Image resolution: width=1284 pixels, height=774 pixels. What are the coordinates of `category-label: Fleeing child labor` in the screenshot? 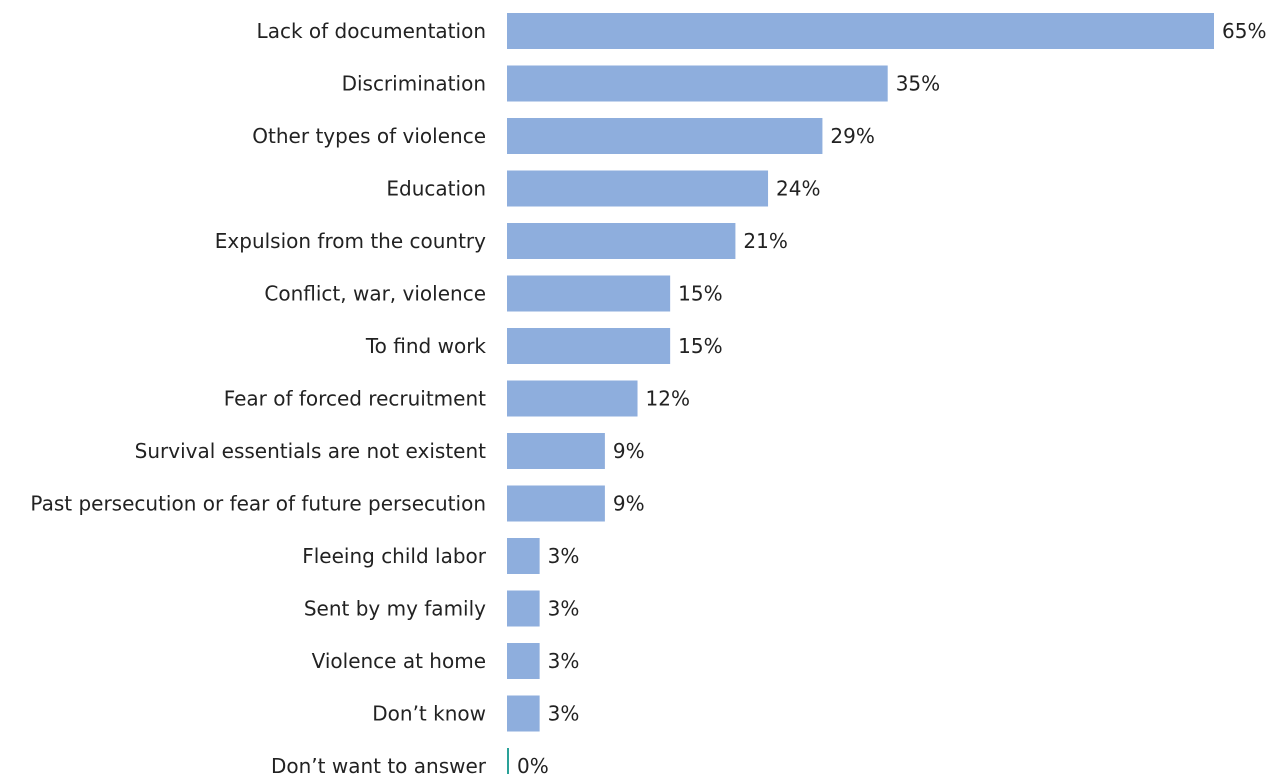 It's located at (394, 556).